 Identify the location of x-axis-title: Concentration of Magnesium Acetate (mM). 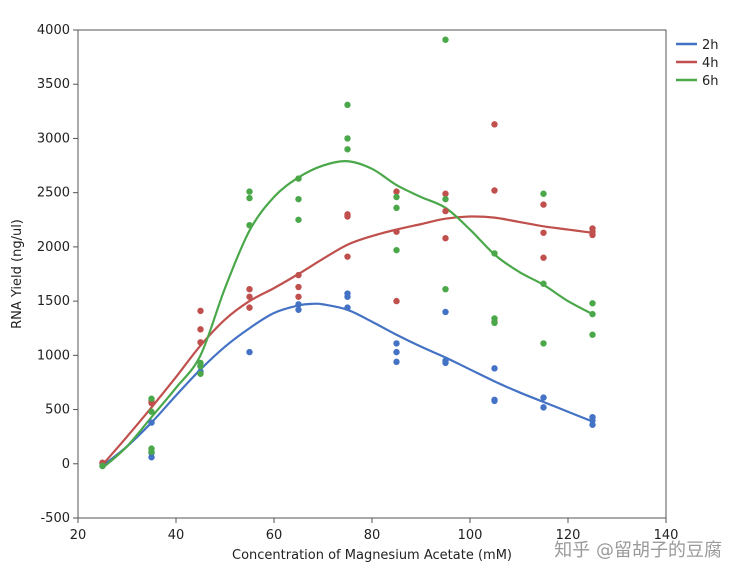
(372, 555).